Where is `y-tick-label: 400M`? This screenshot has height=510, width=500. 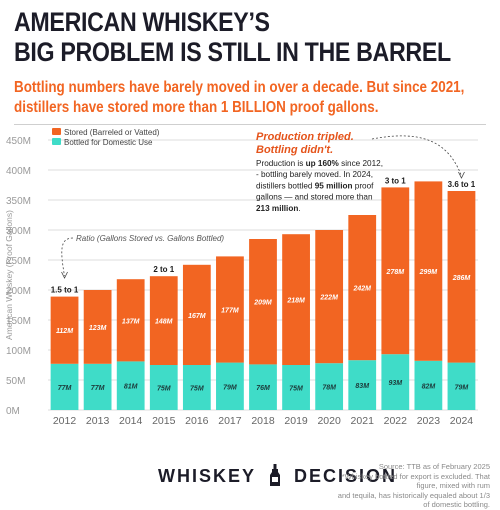 y-tick-label: 400M is located at coordinates (18, 171).